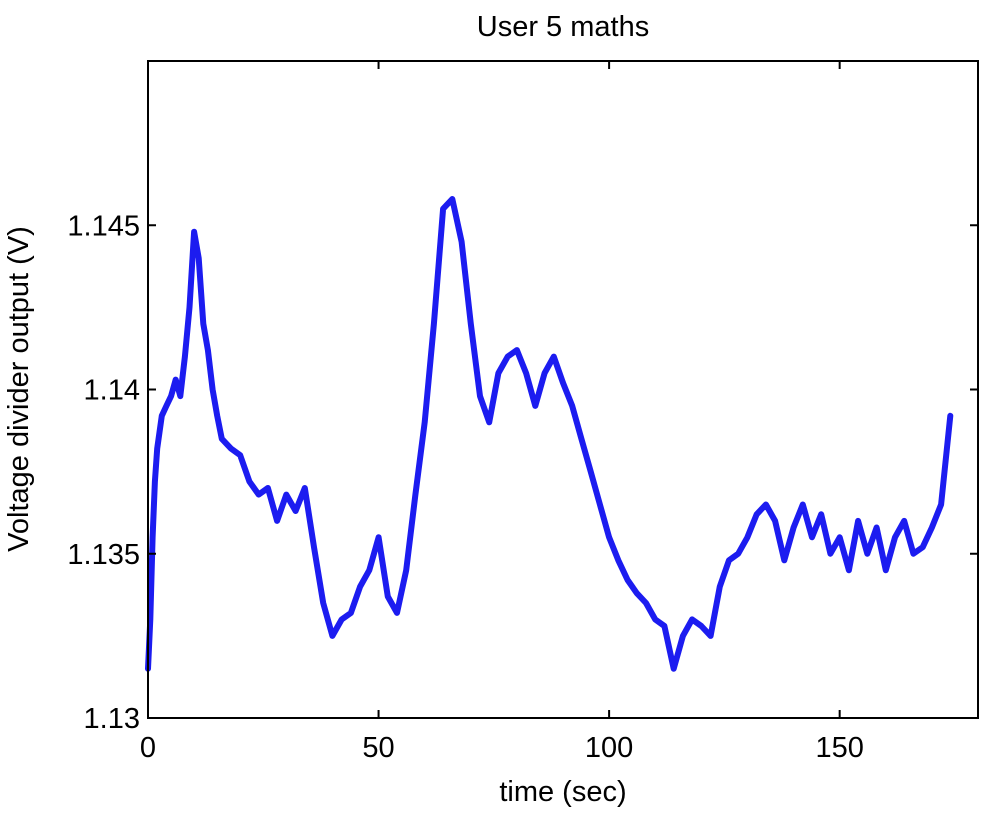 The width and height of the screenshot is (1000, 814). I want to click on x-tick-label: 50, so click(378, 748).